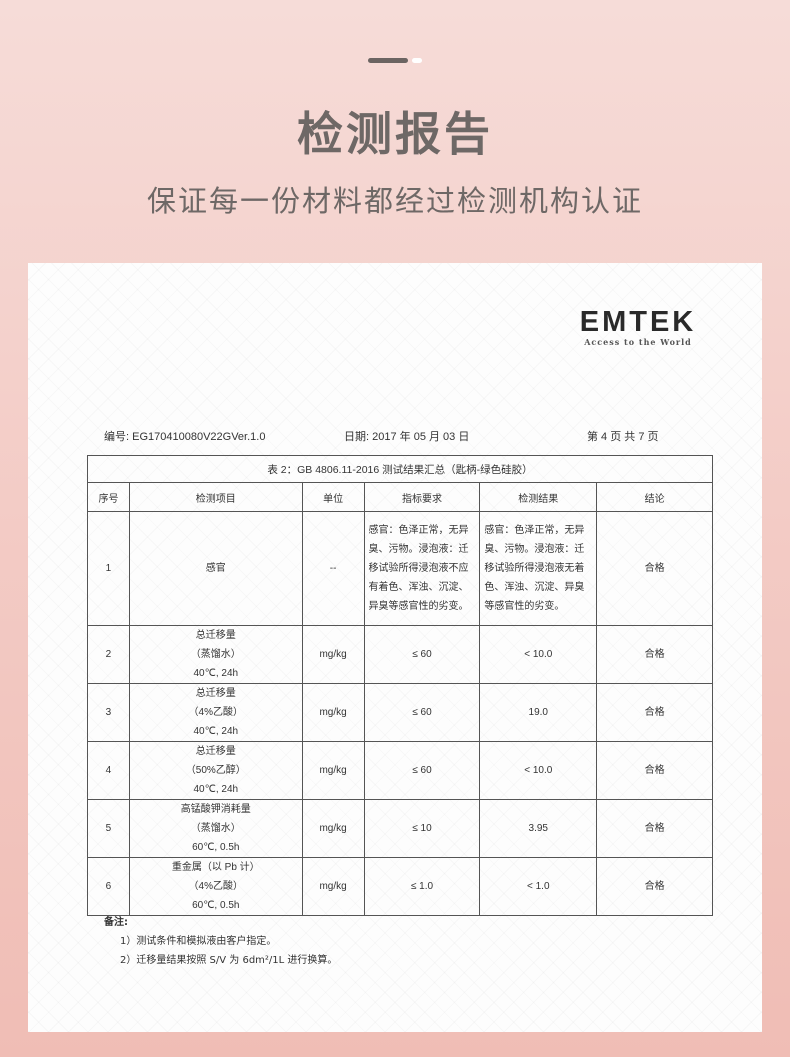  Describe the element at coordinates (638, 326) in the screenshot. I see `emtek-logo: EMTEK Access to the World` at that location.